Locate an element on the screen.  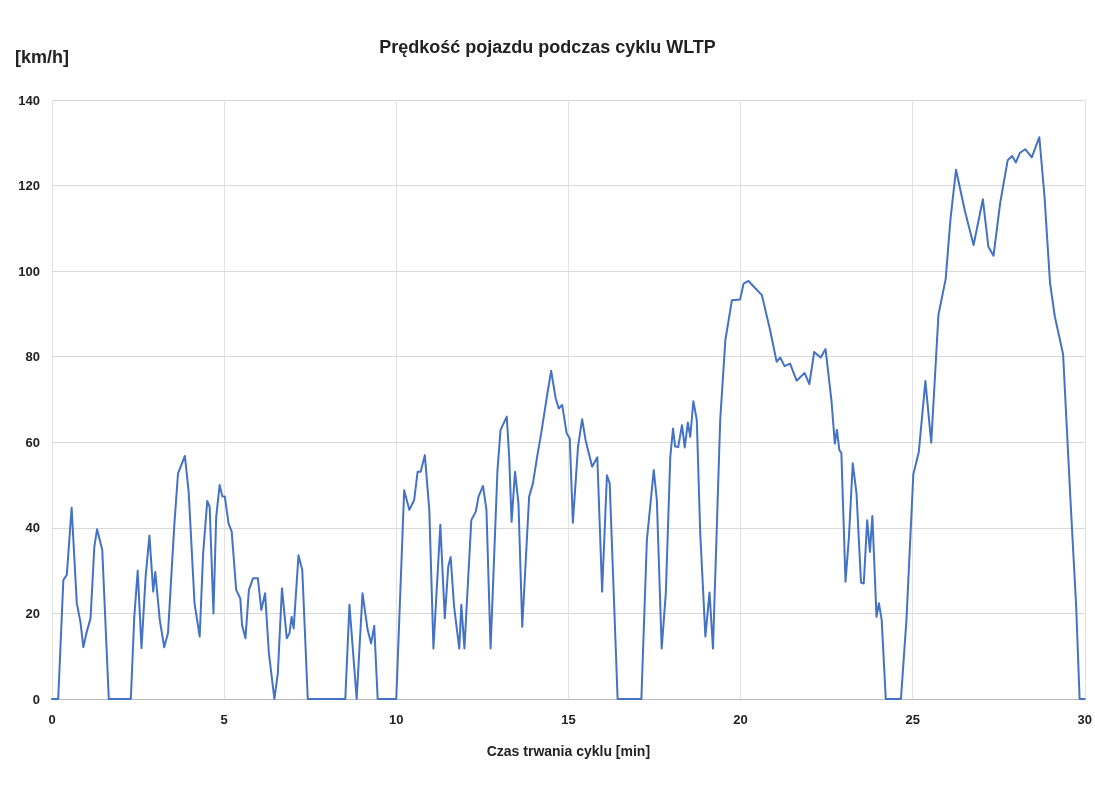
x-tick-label: 20 is located at coordinates (740, 719).